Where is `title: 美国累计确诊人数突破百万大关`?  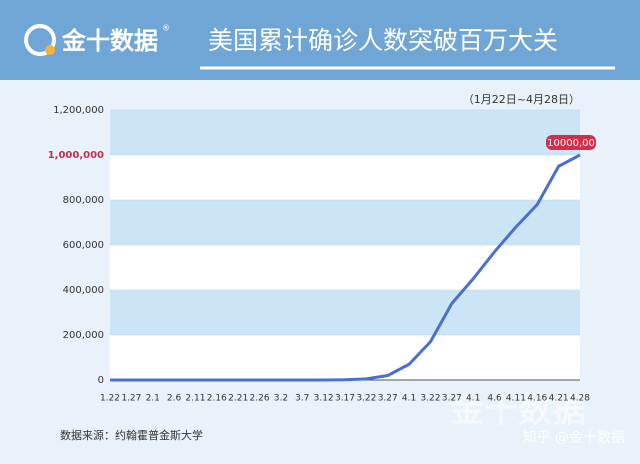 title: 美国累计确诊人数突破百万大关 is located at coordinates (383, 40).